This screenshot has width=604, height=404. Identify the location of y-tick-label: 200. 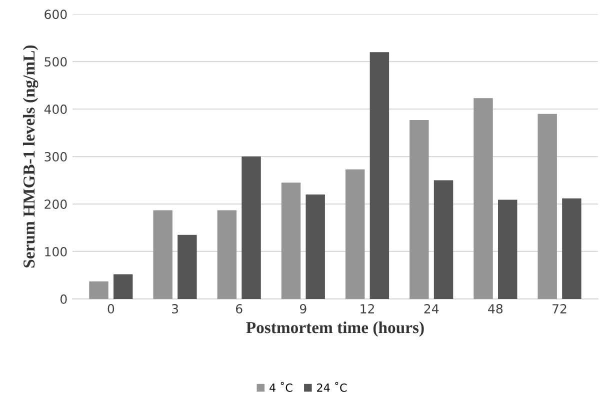
(55, 204).